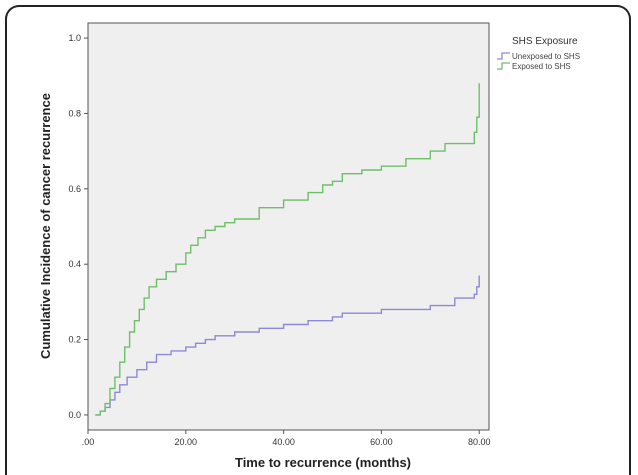 The height and width of the screenshot is (475, 638). I want to click on x-axis-title: Time to recurrence (months), so click(323, 462).